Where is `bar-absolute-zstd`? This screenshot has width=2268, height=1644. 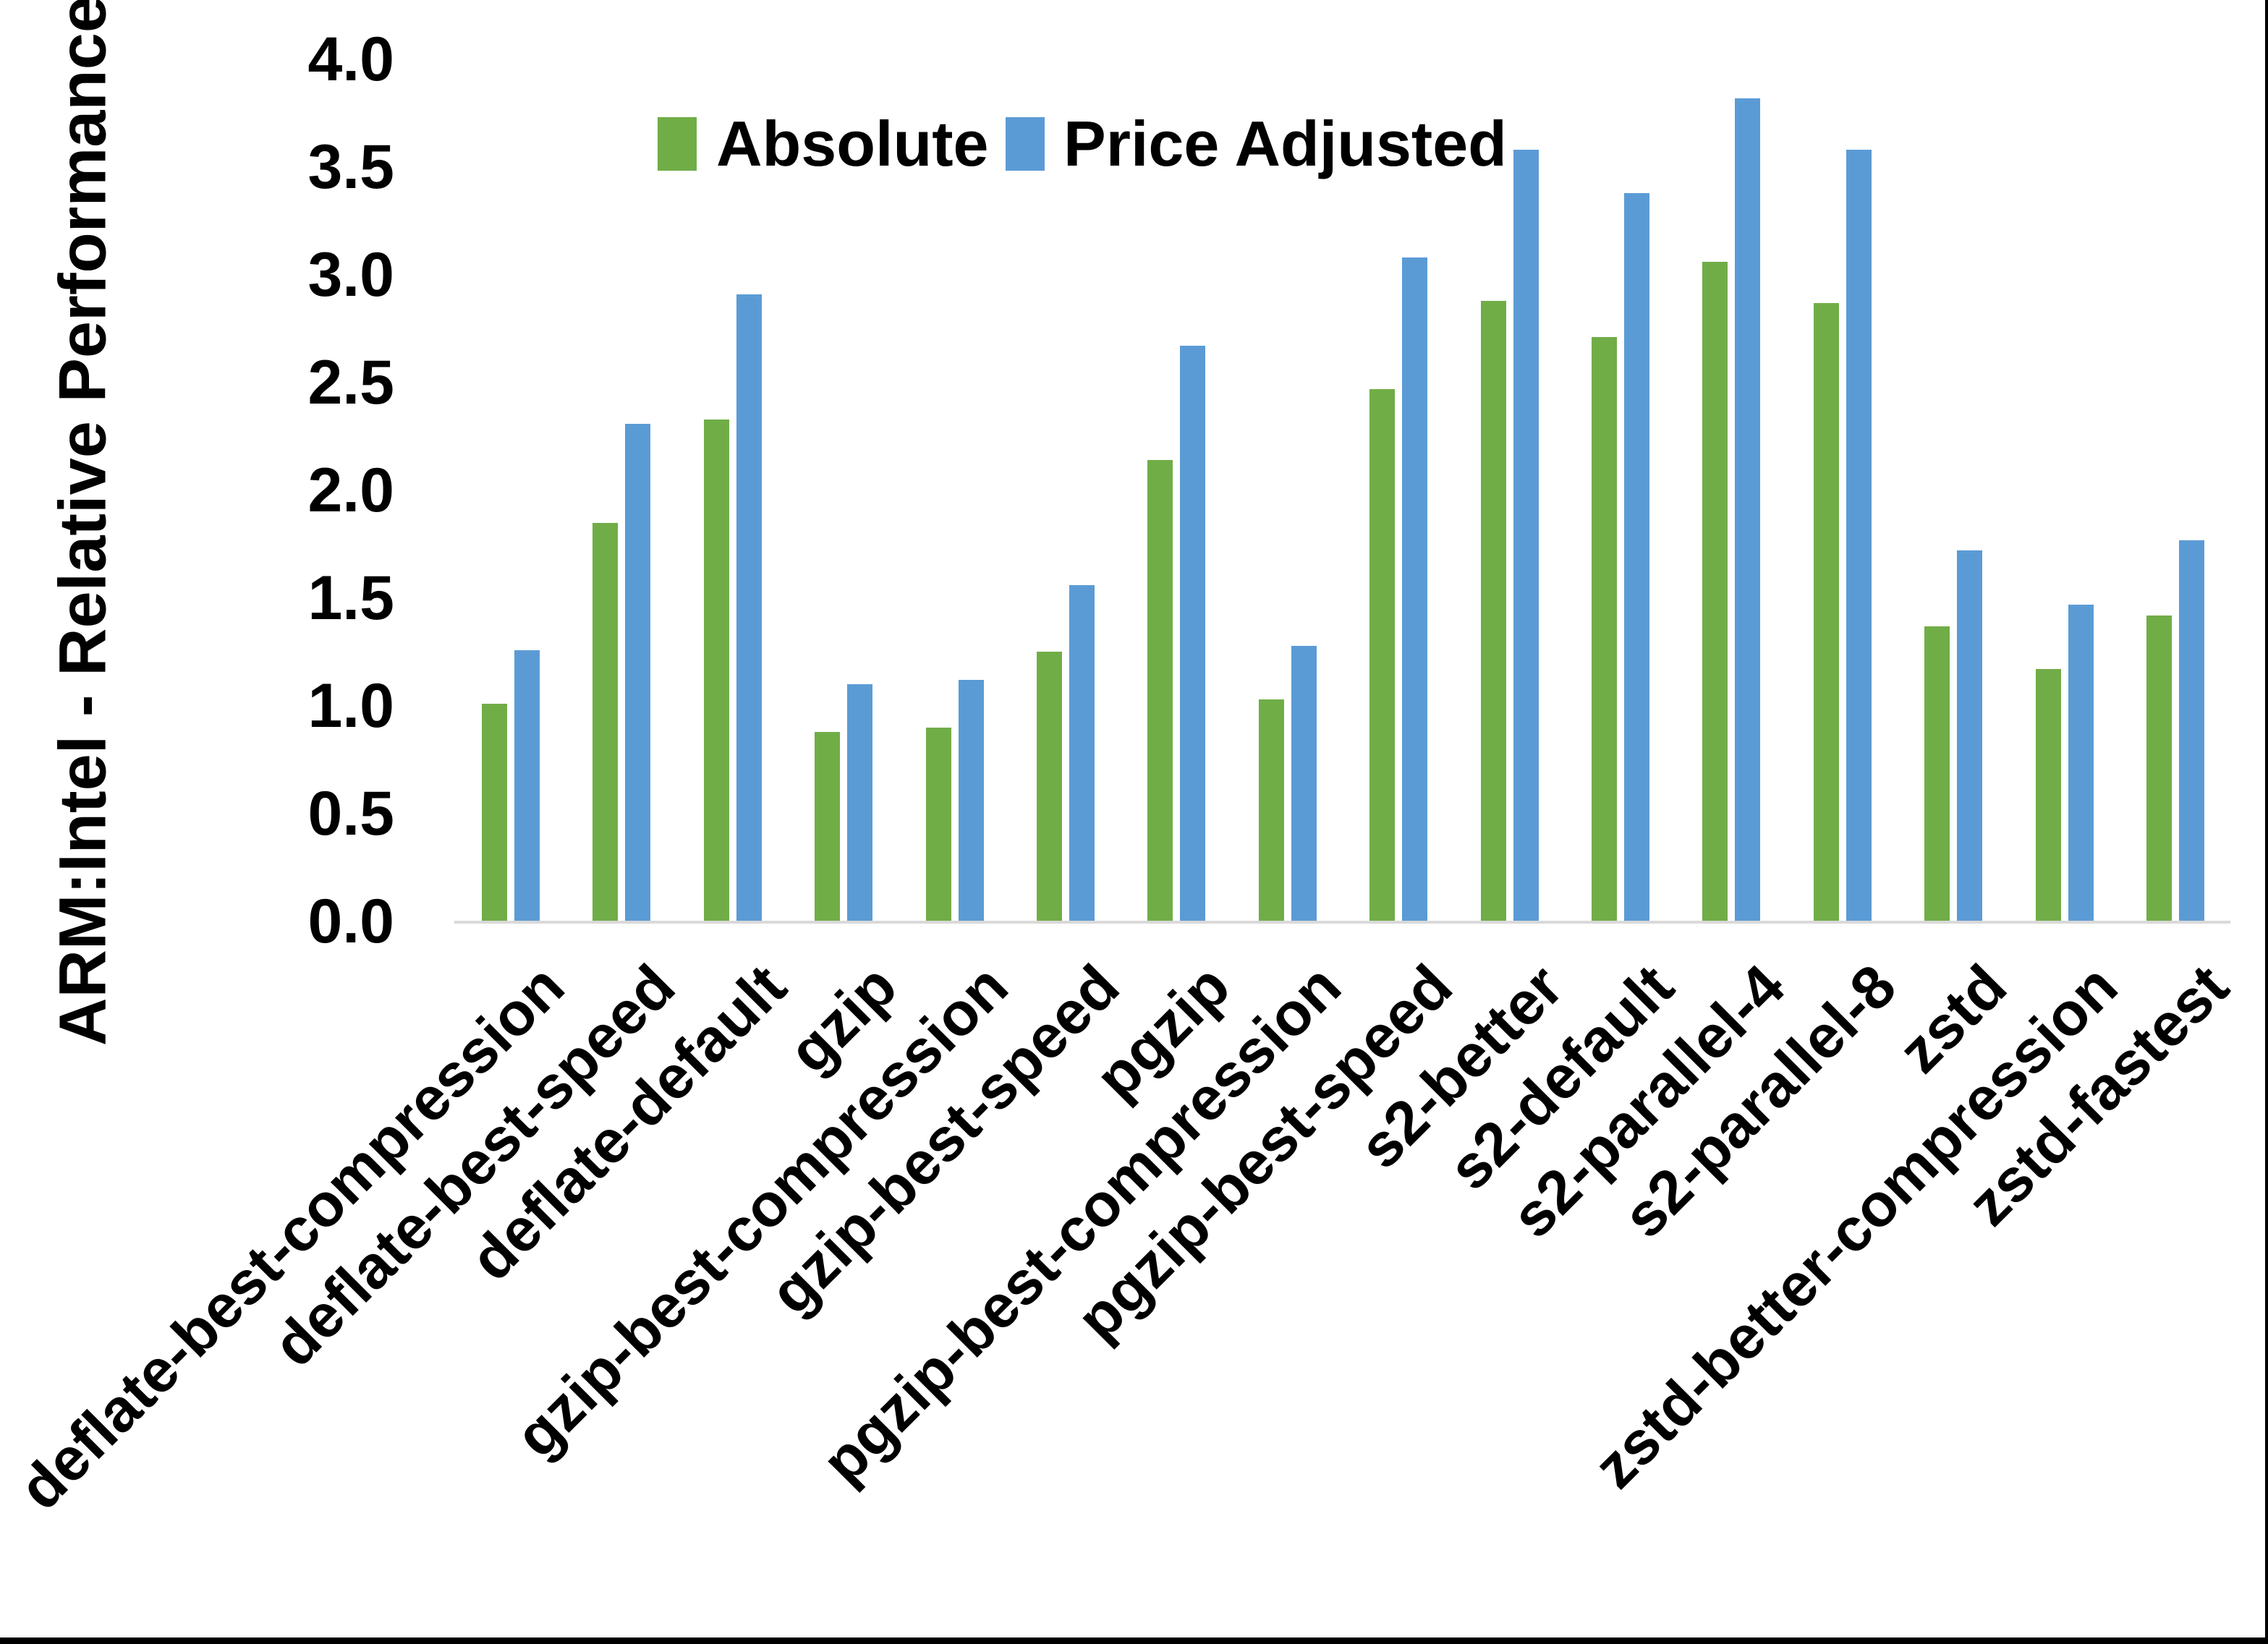 bar-absolute-zstd is located at coordinates (1937, 773).